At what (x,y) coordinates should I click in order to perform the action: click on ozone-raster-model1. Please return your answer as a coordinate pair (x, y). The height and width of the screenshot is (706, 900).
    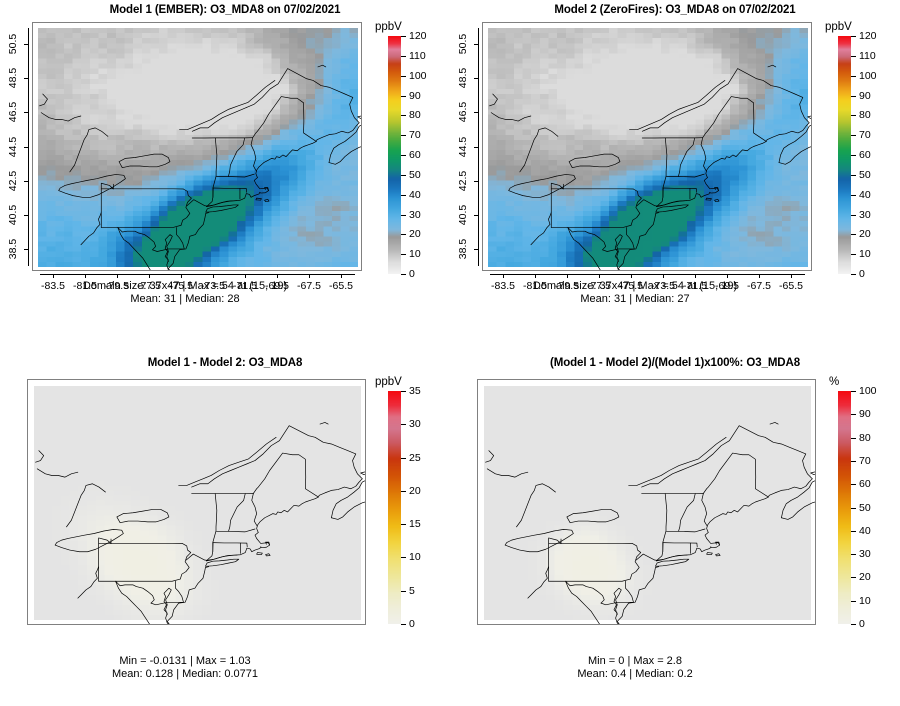
    Looking at the image, I should click on (198, 147).